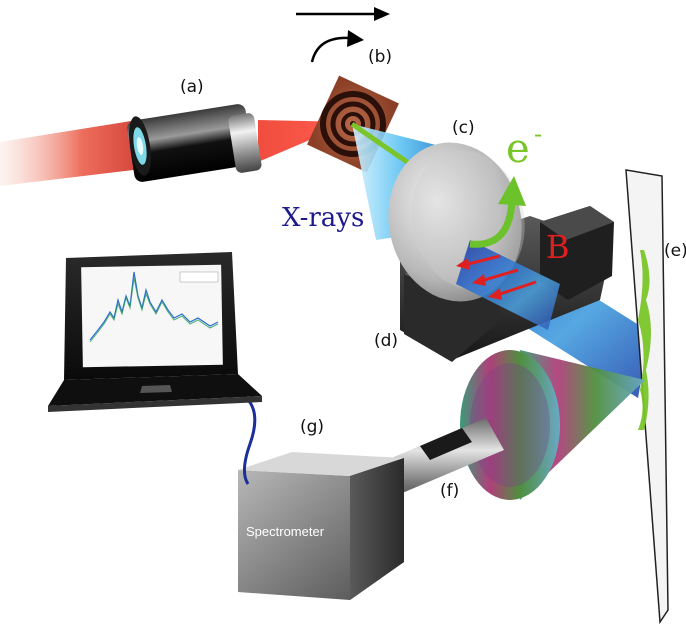  I want to click on data-cable, so click(250, 439).